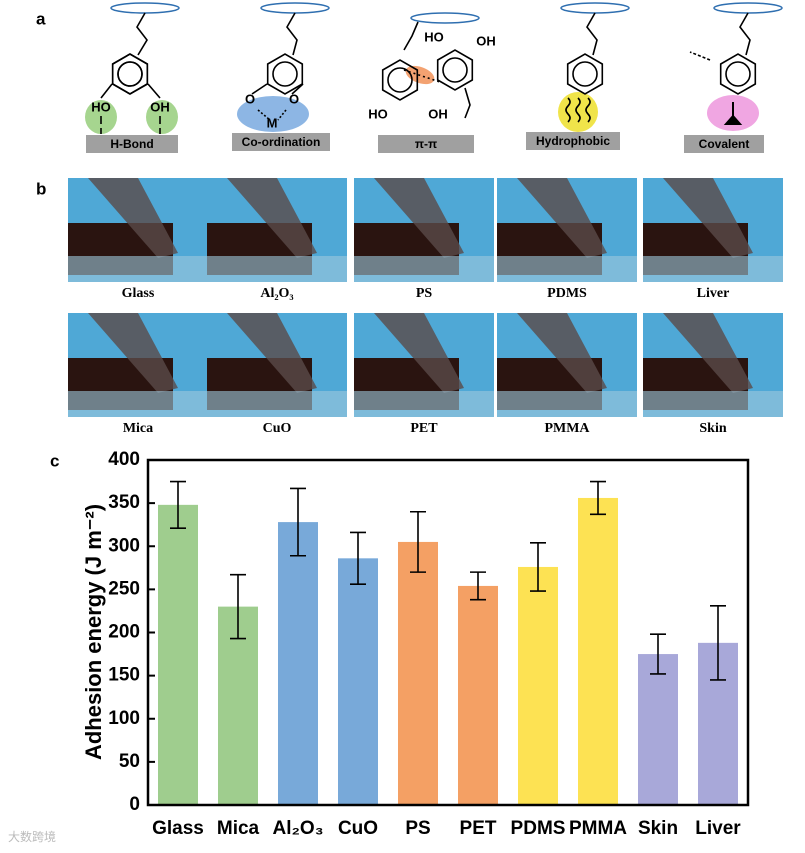 The height and width of the screenshot is (853, 805). Describe the element at coordinates (131, 144) in the screenshot. I see `motif-label: H-Bond` at that location.